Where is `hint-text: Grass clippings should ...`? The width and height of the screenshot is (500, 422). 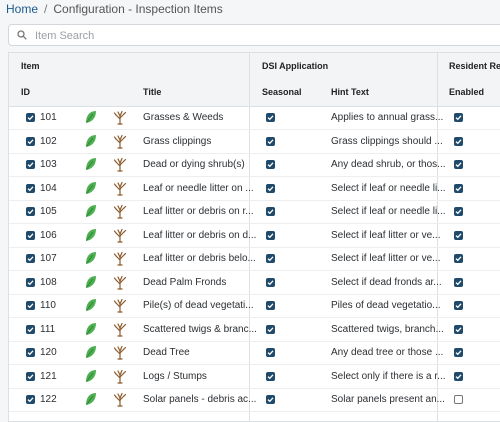 hint-text: Grass clippings should ... is located at coordinates (387, 141).